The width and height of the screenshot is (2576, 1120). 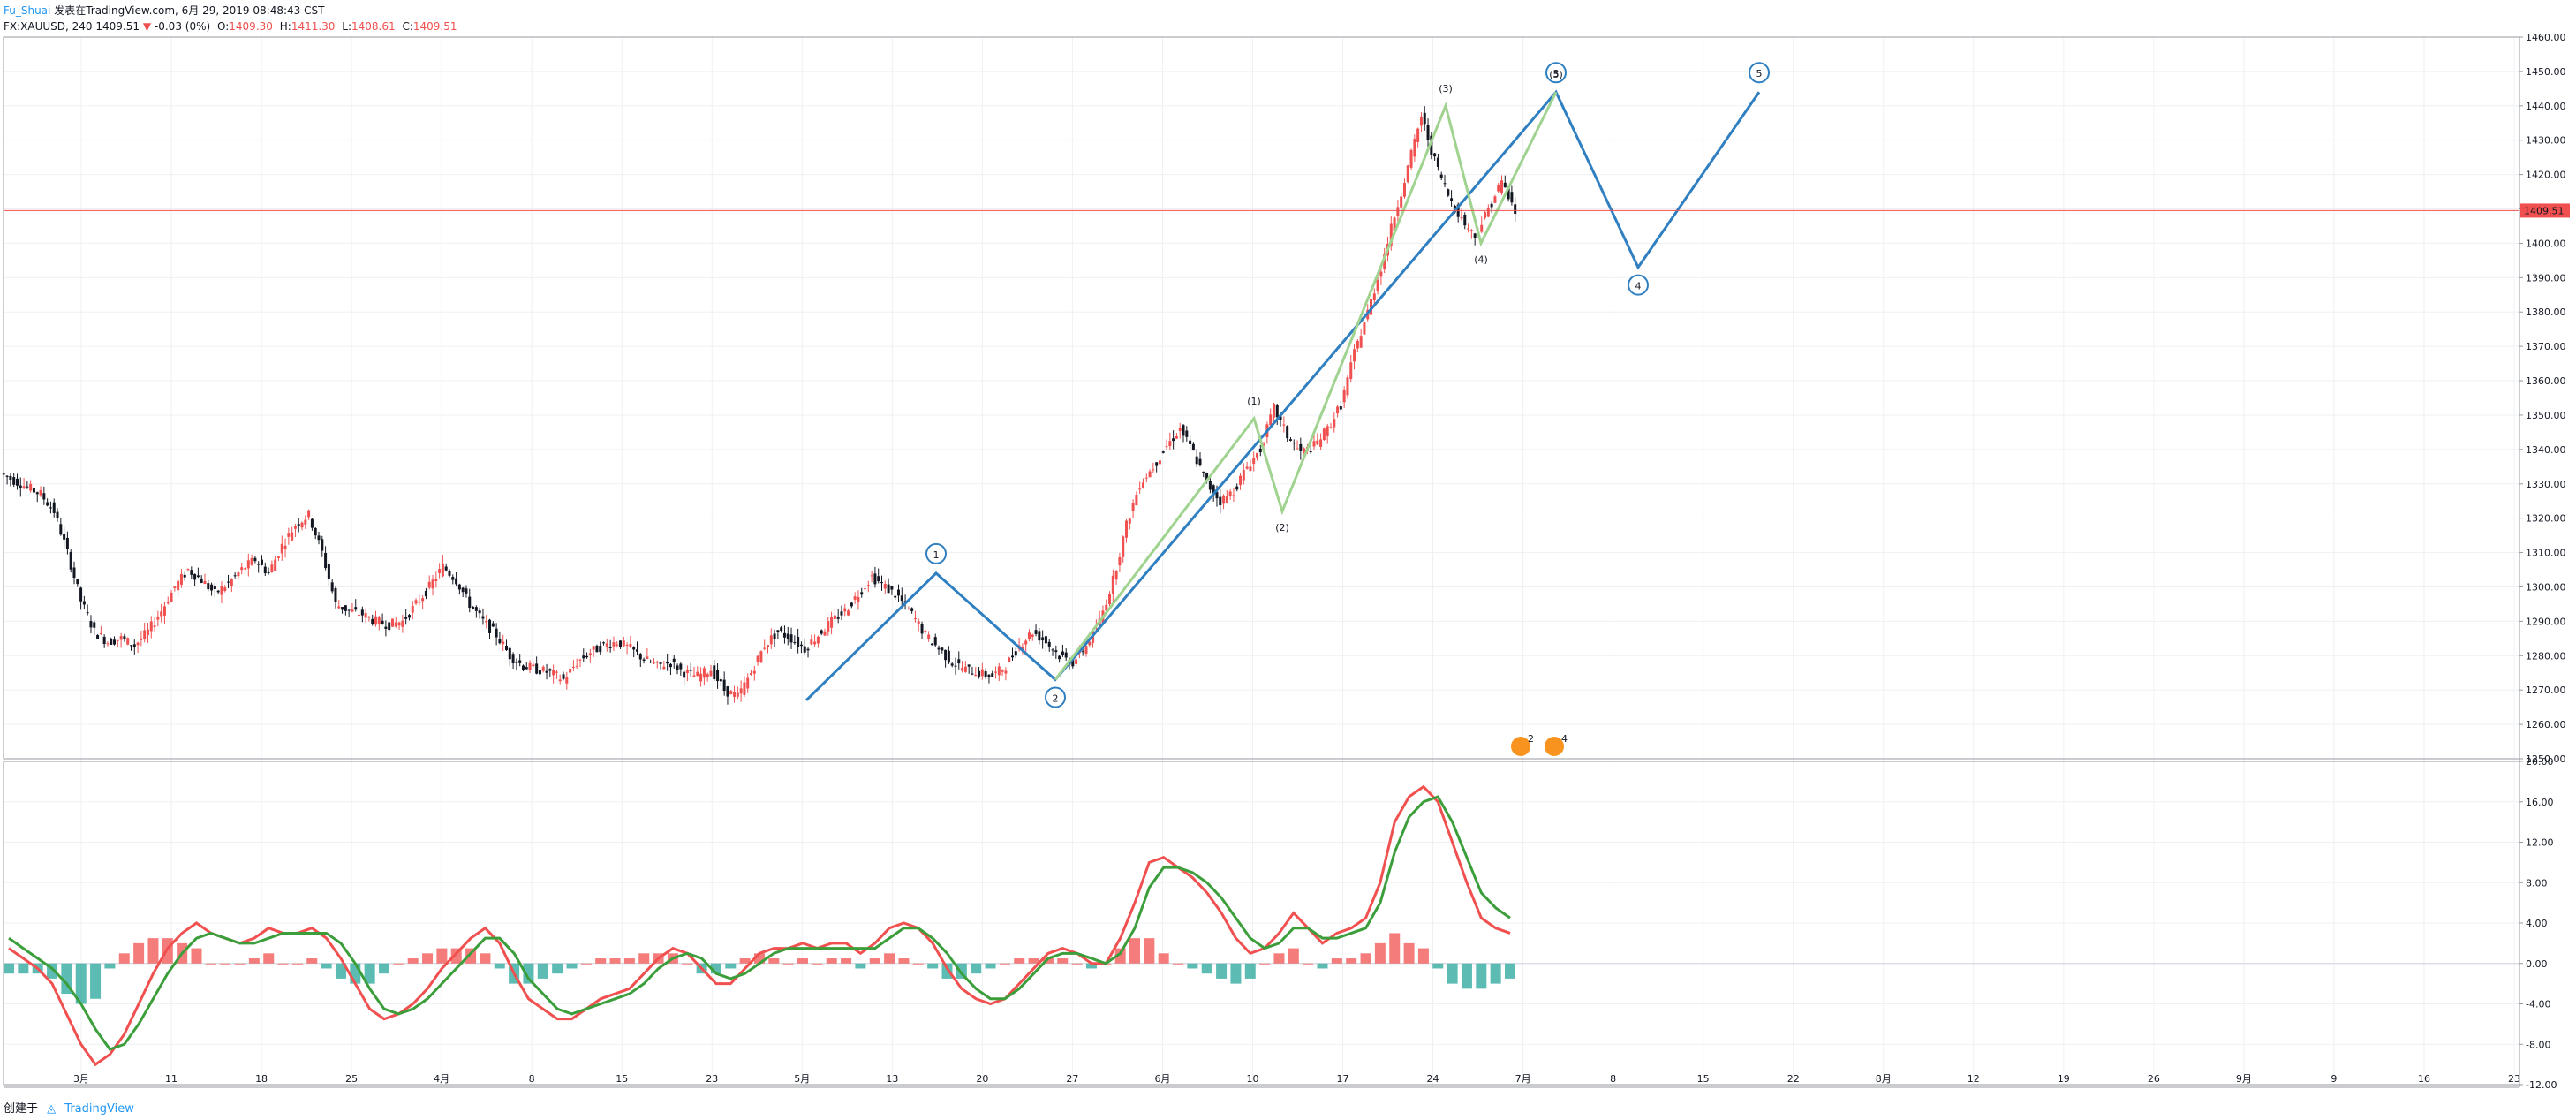 What do you see at coordinates (99, 1109) in the screenshot?
I see `tradingview-brand: TradingView` at bounding box center [99, 1109].